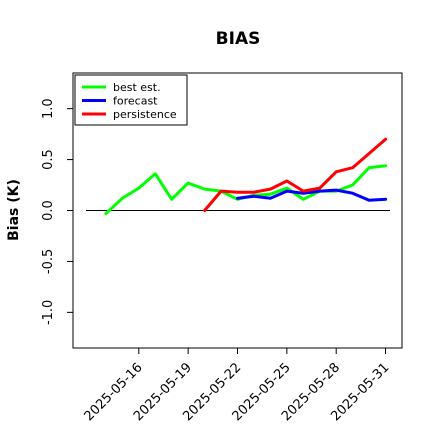 The image size is (440, 440). Describe the element at coordinates (14, 210) in the screenshot. I see `y-axis-label: Bias (K)` at that location.